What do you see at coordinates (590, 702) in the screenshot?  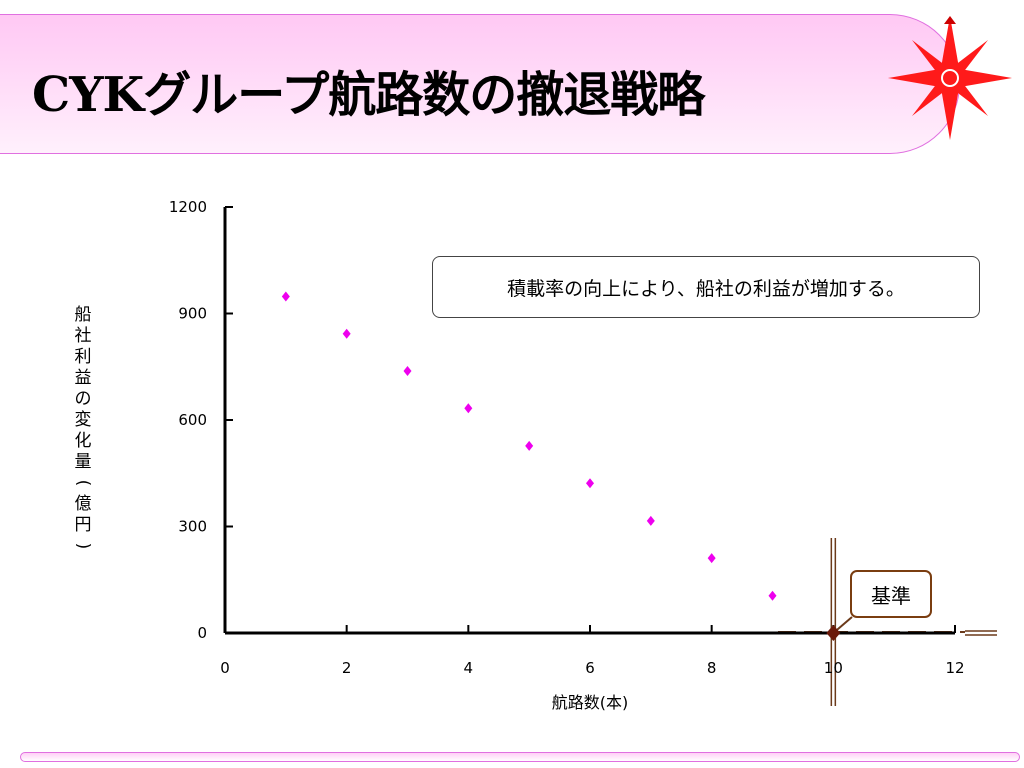 I see `x-axis-label: 航路数(本)` at bounding box center [590, 702].